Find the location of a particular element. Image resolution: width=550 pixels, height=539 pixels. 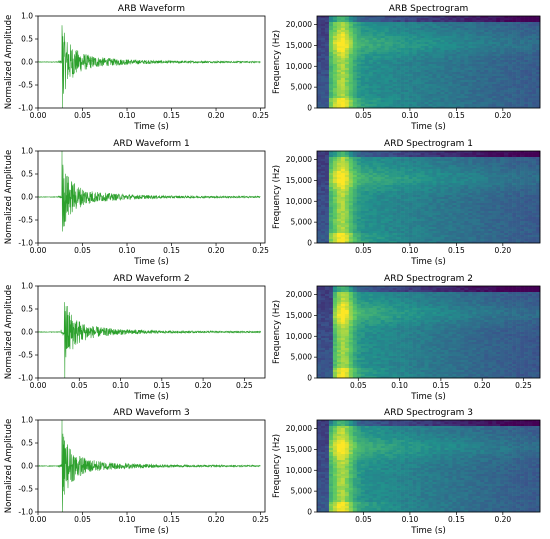

y-tick-label: 15,000 is located at coordinates (299, 45).